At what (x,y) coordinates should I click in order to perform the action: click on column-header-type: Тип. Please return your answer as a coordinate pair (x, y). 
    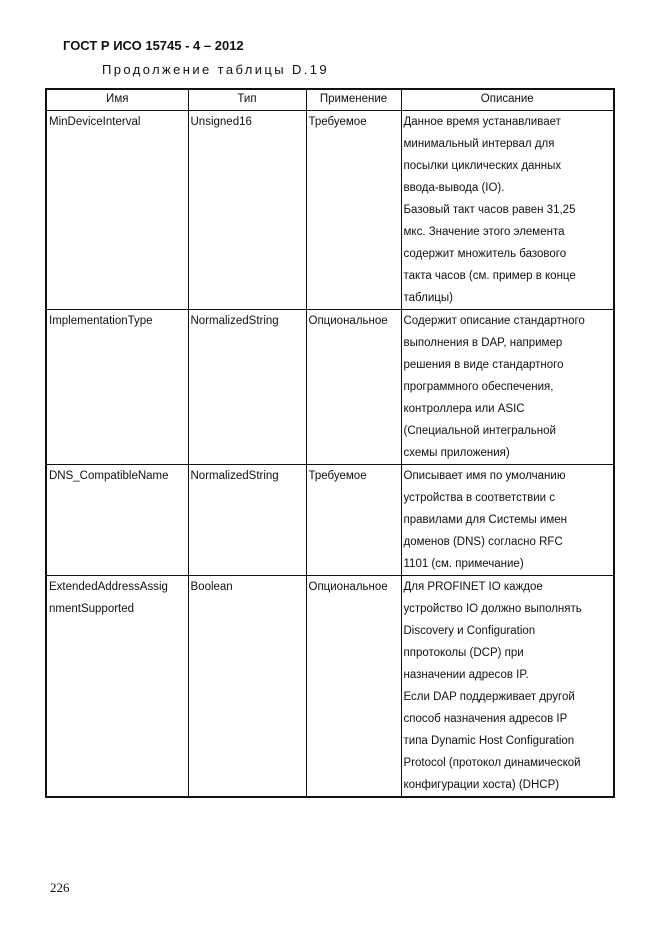
    Looking at the image, I should click on (247, 99).